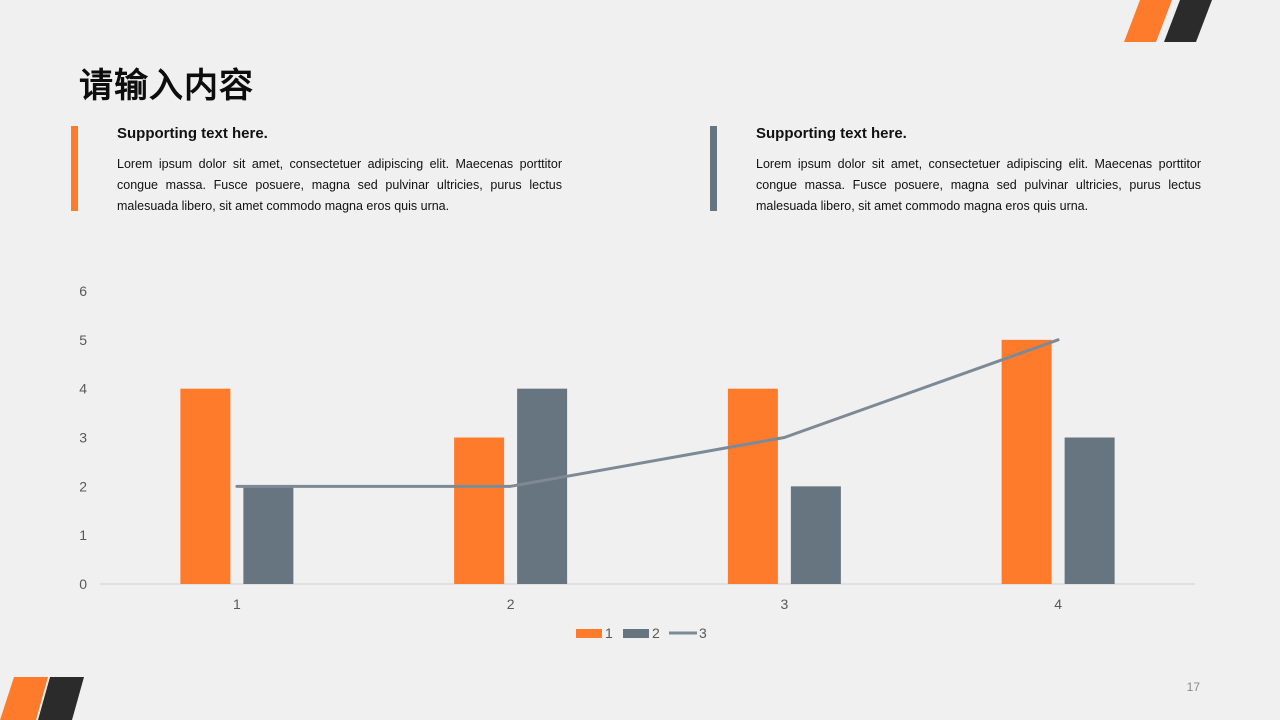 The height and width of the screenshot is (720, 1280). What do you see at coordinates (703, 633) in the screenshot?
I see `legend-label: 3` at bounding box center [703, 633].